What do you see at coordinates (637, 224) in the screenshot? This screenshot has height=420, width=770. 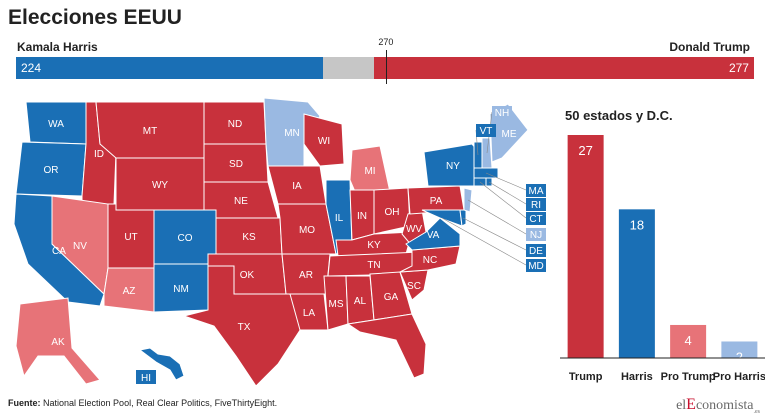 I see `bar-value-label: 18` at bounding box center [637, 224].